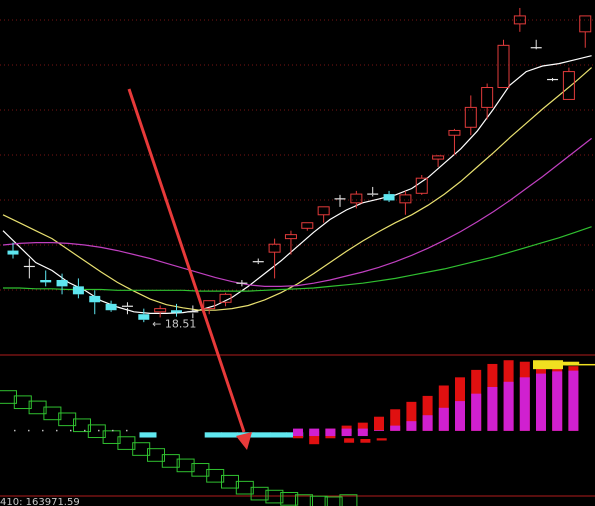  What do you see at coordinates (297, 259) in the screenshot?
I see `ma60-line` at bounding box center [297, 259].